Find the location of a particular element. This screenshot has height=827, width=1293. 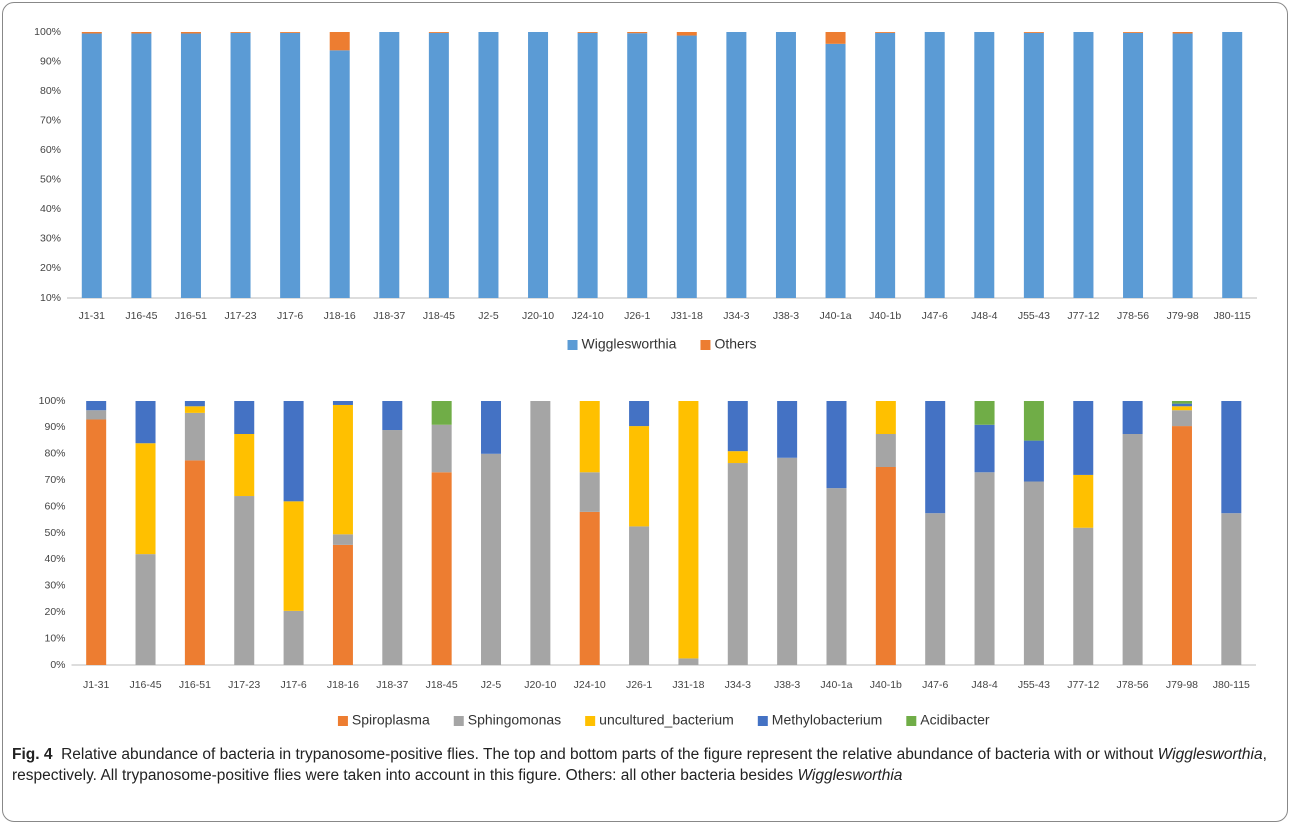

y-tick-label: 90% is located at coordinates (54, 427).